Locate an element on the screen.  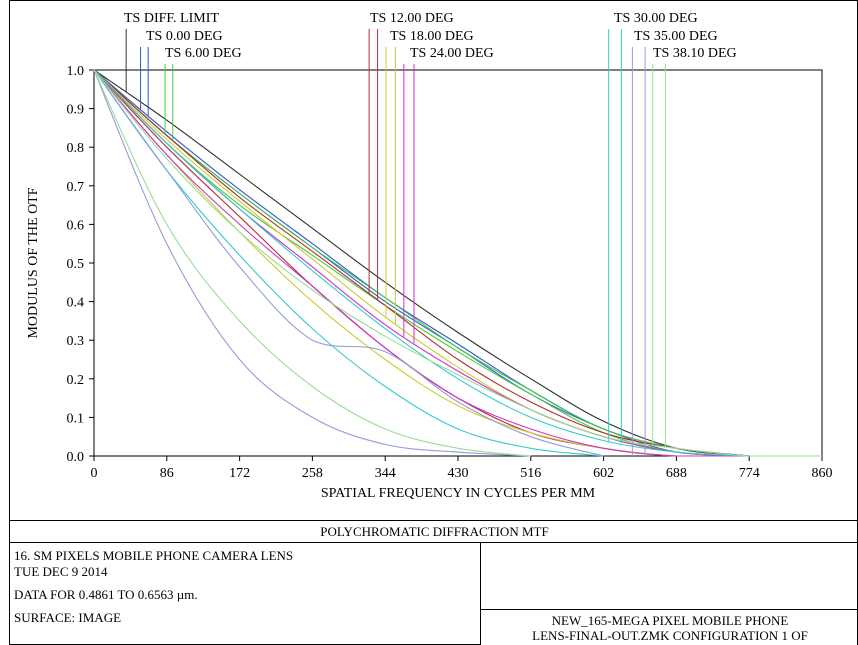
legend-label: TS 0.00 DEG is located at coordinates (184, 36).